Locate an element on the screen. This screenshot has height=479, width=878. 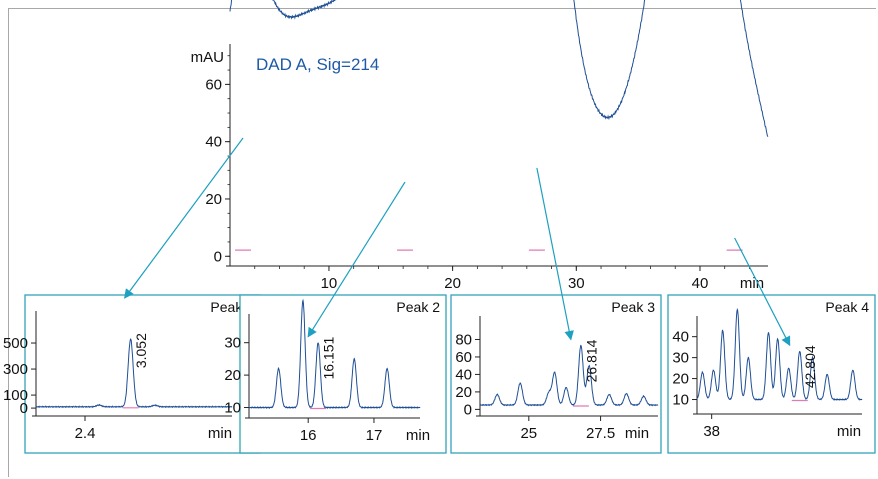
inset-3-y-tick-label: 80 is located at coordinates (463, 339).